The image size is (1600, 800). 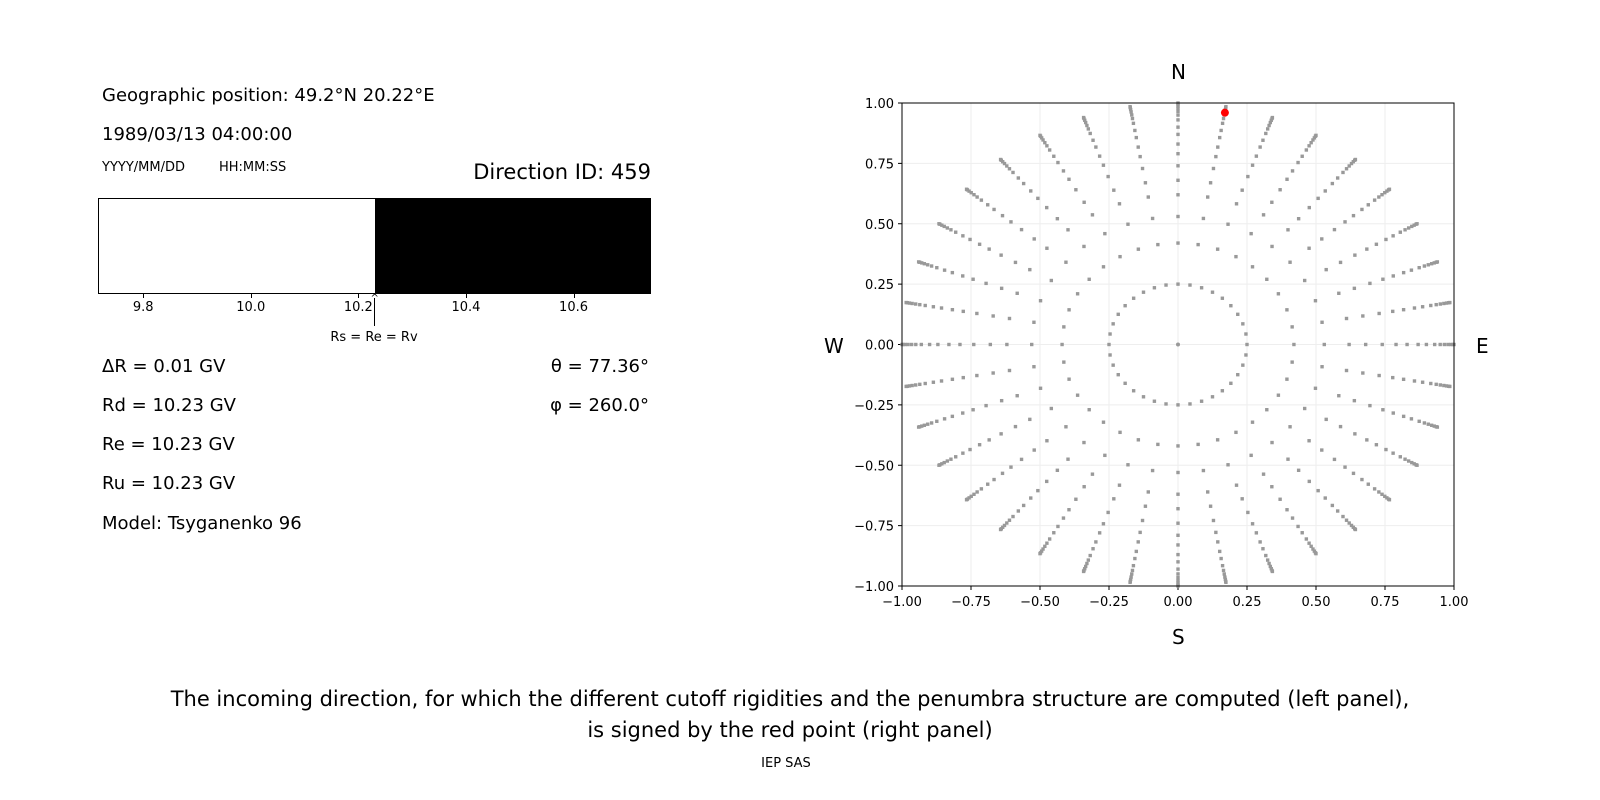 I want to click on penumbra-bar, so click(x=374, y=246).